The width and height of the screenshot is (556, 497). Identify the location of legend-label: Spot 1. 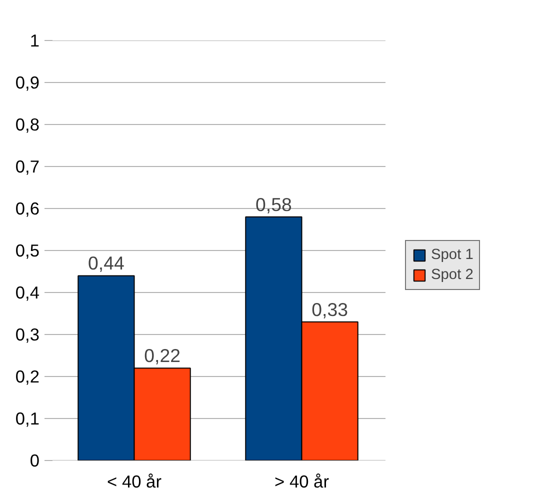
(452, 255).